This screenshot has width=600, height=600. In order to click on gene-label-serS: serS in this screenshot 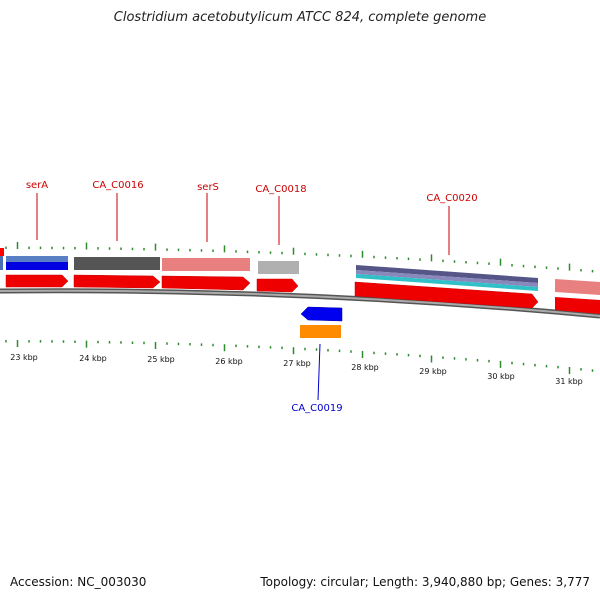, I will do `click(208, 187)`.